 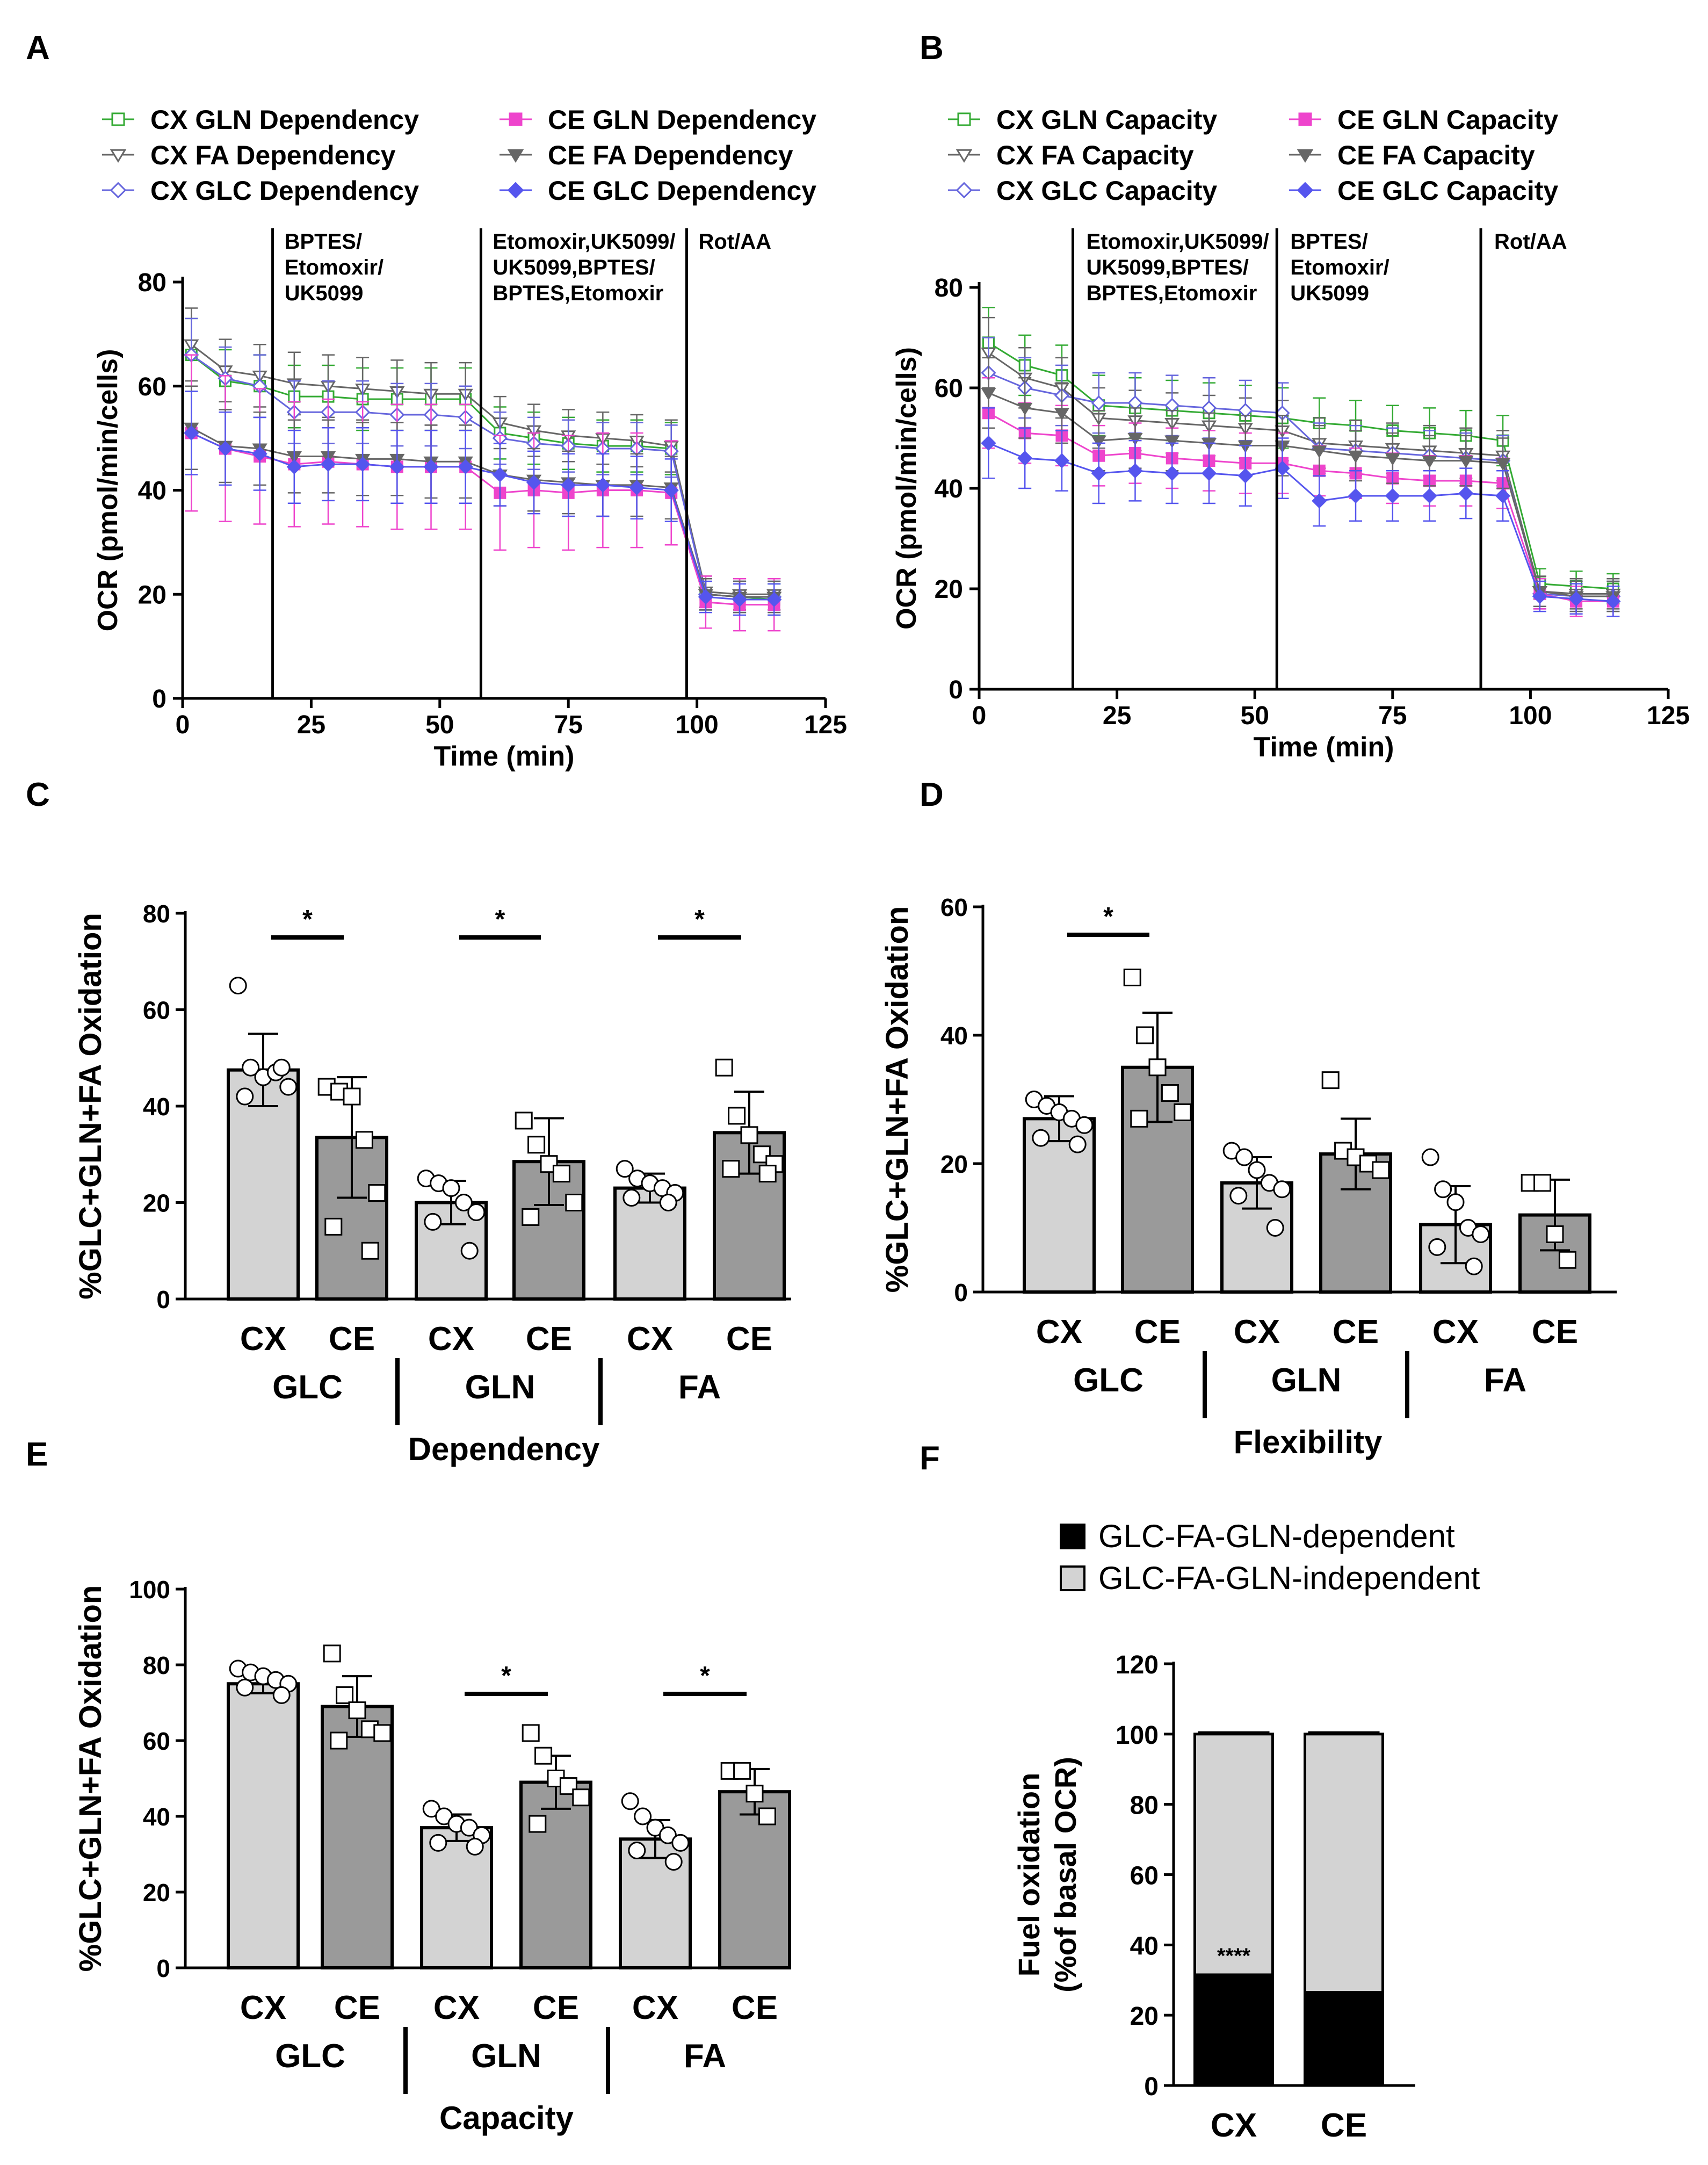 I want to click on y-axis-title: Fuel oxidation, so click(x=1029, y=1875).